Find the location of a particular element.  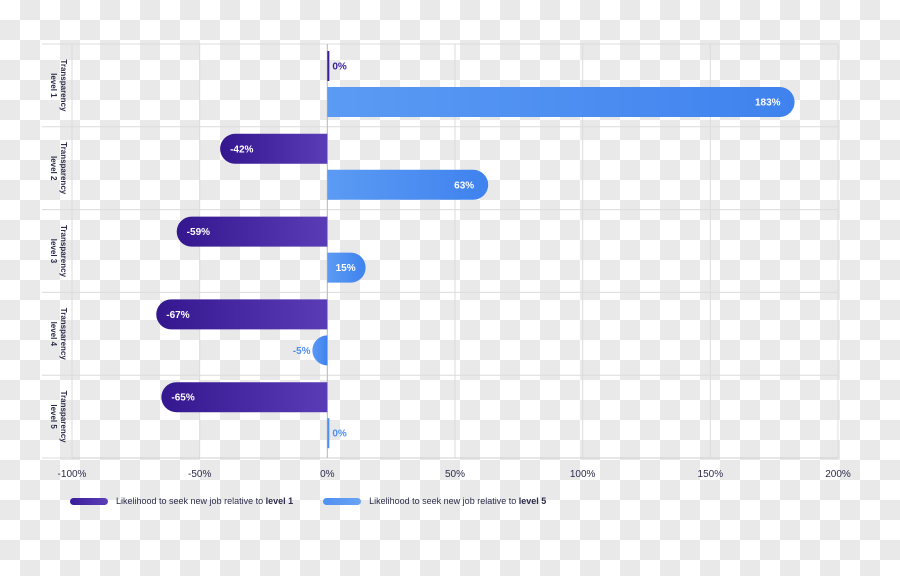

category-label: Transparencylevel 3 is located at coordinates (58, 251).